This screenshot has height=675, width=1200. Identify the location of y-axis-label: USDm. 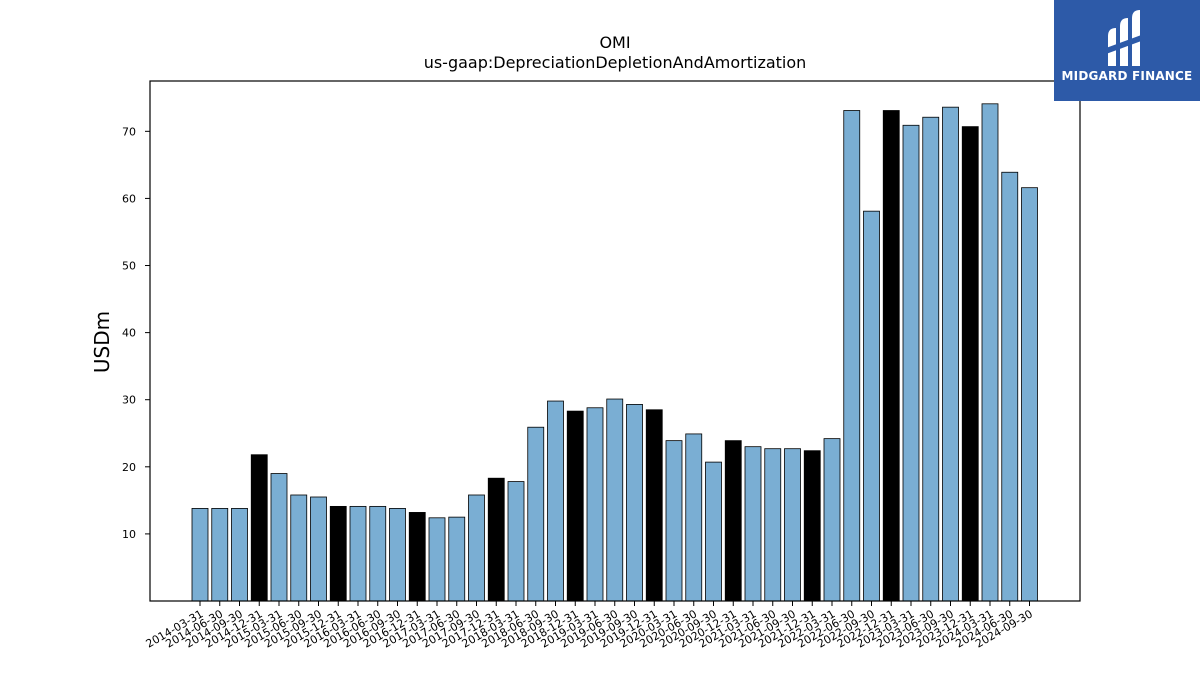
(102, 342).